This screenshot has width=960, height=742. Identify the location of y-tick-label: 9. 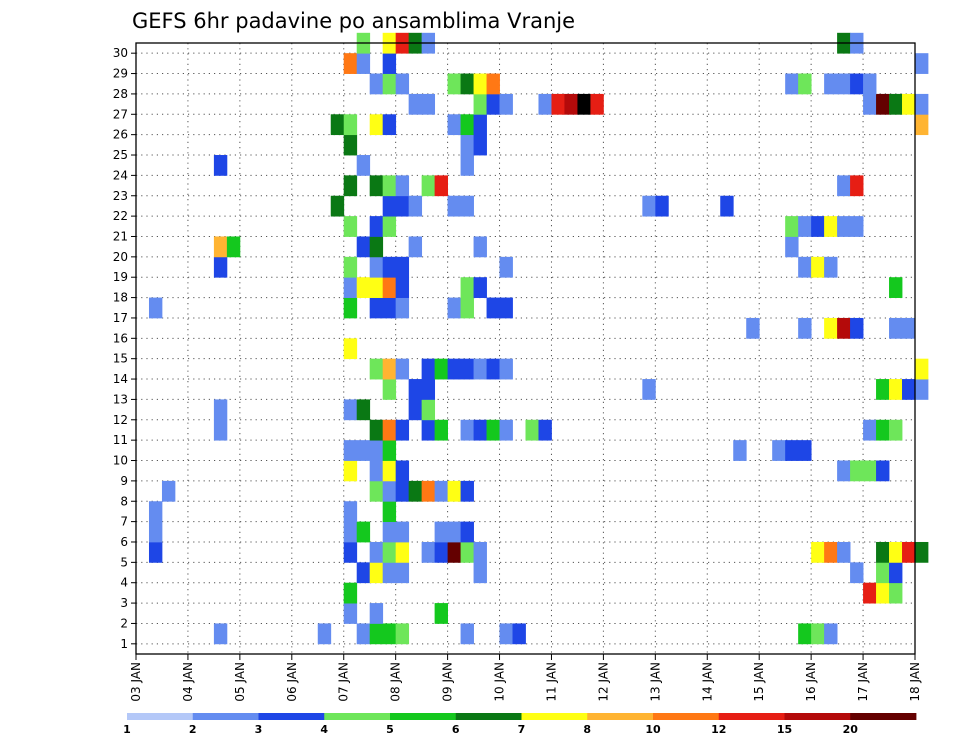
(124, 481).